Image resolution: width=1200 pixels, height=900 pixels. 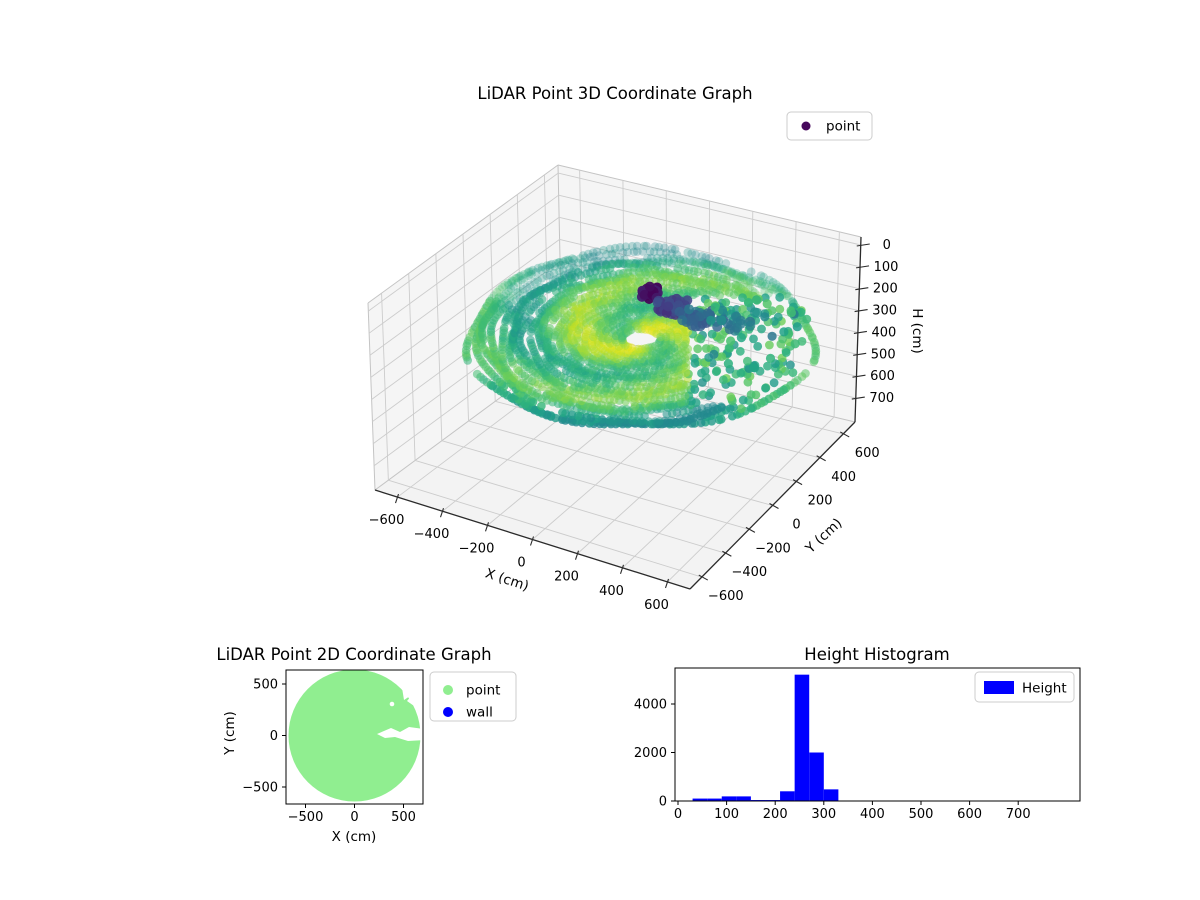 What do you see at coordinates (595, 485) in the screenshot?
I see `grid-line-y` at bounding box center [595, 485].